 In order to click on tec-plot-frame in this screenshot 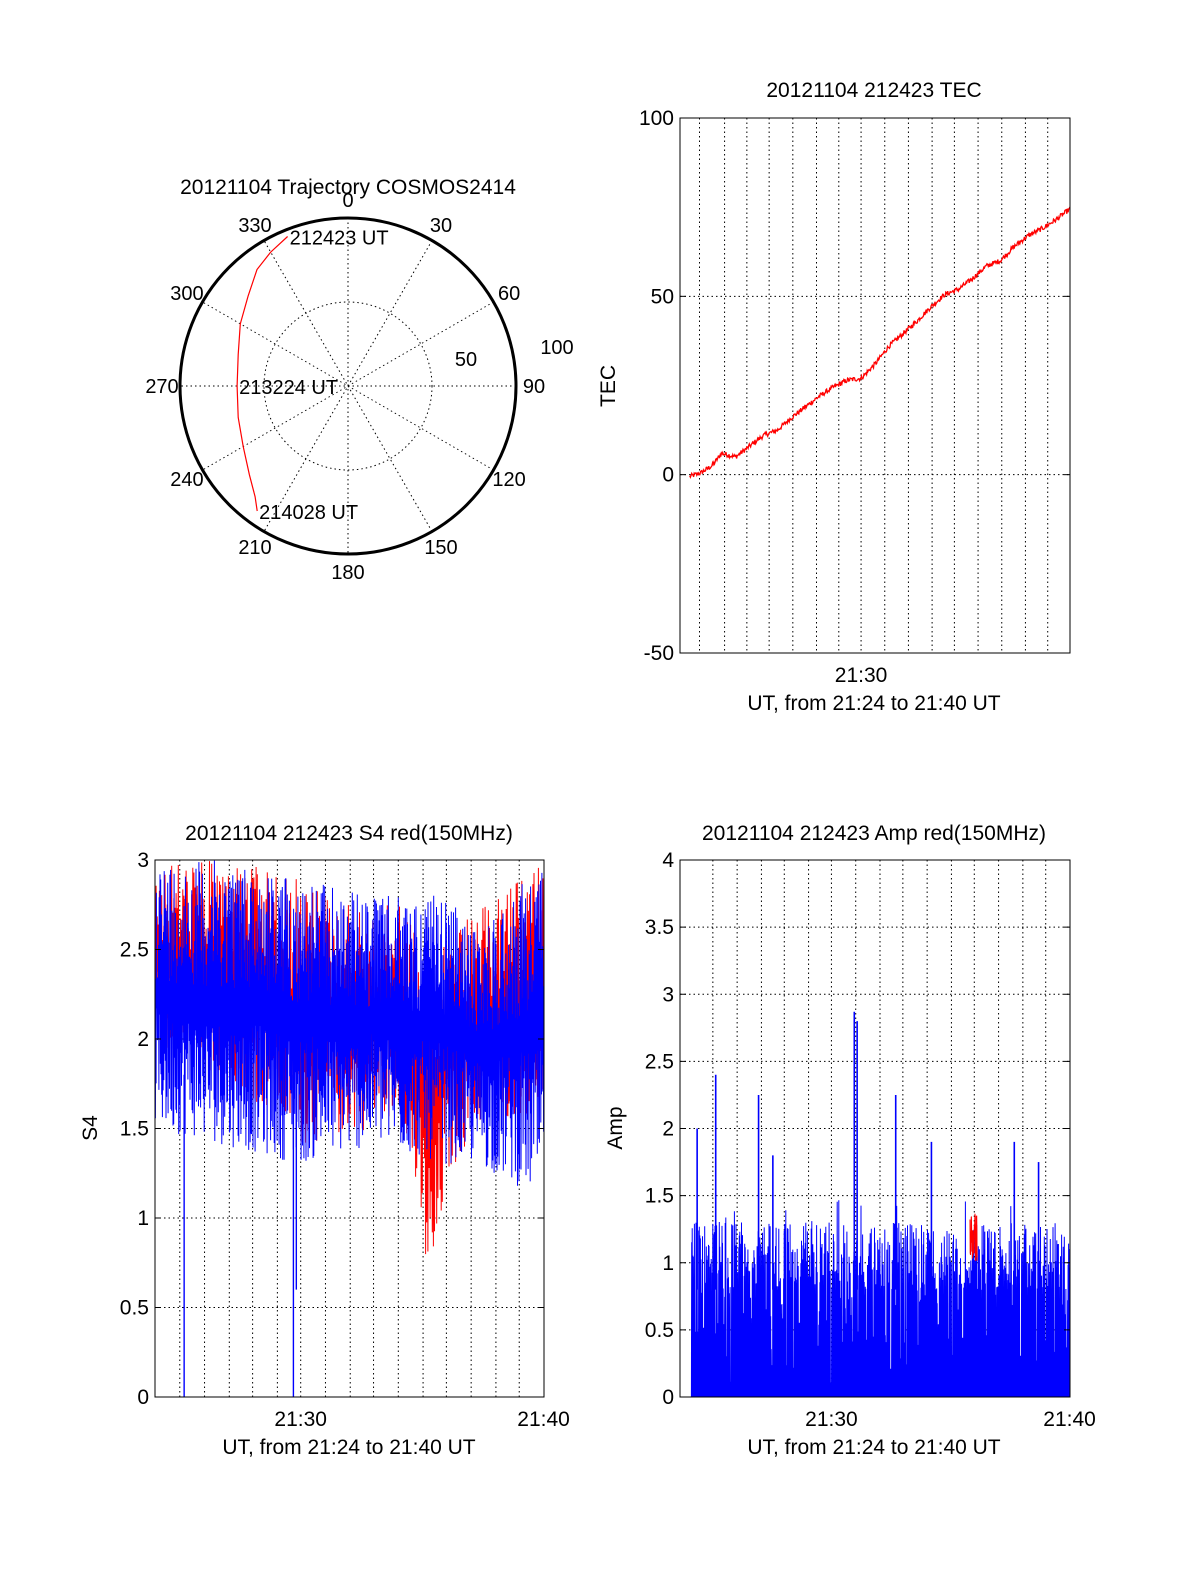, I will do `click(875, 385)`.